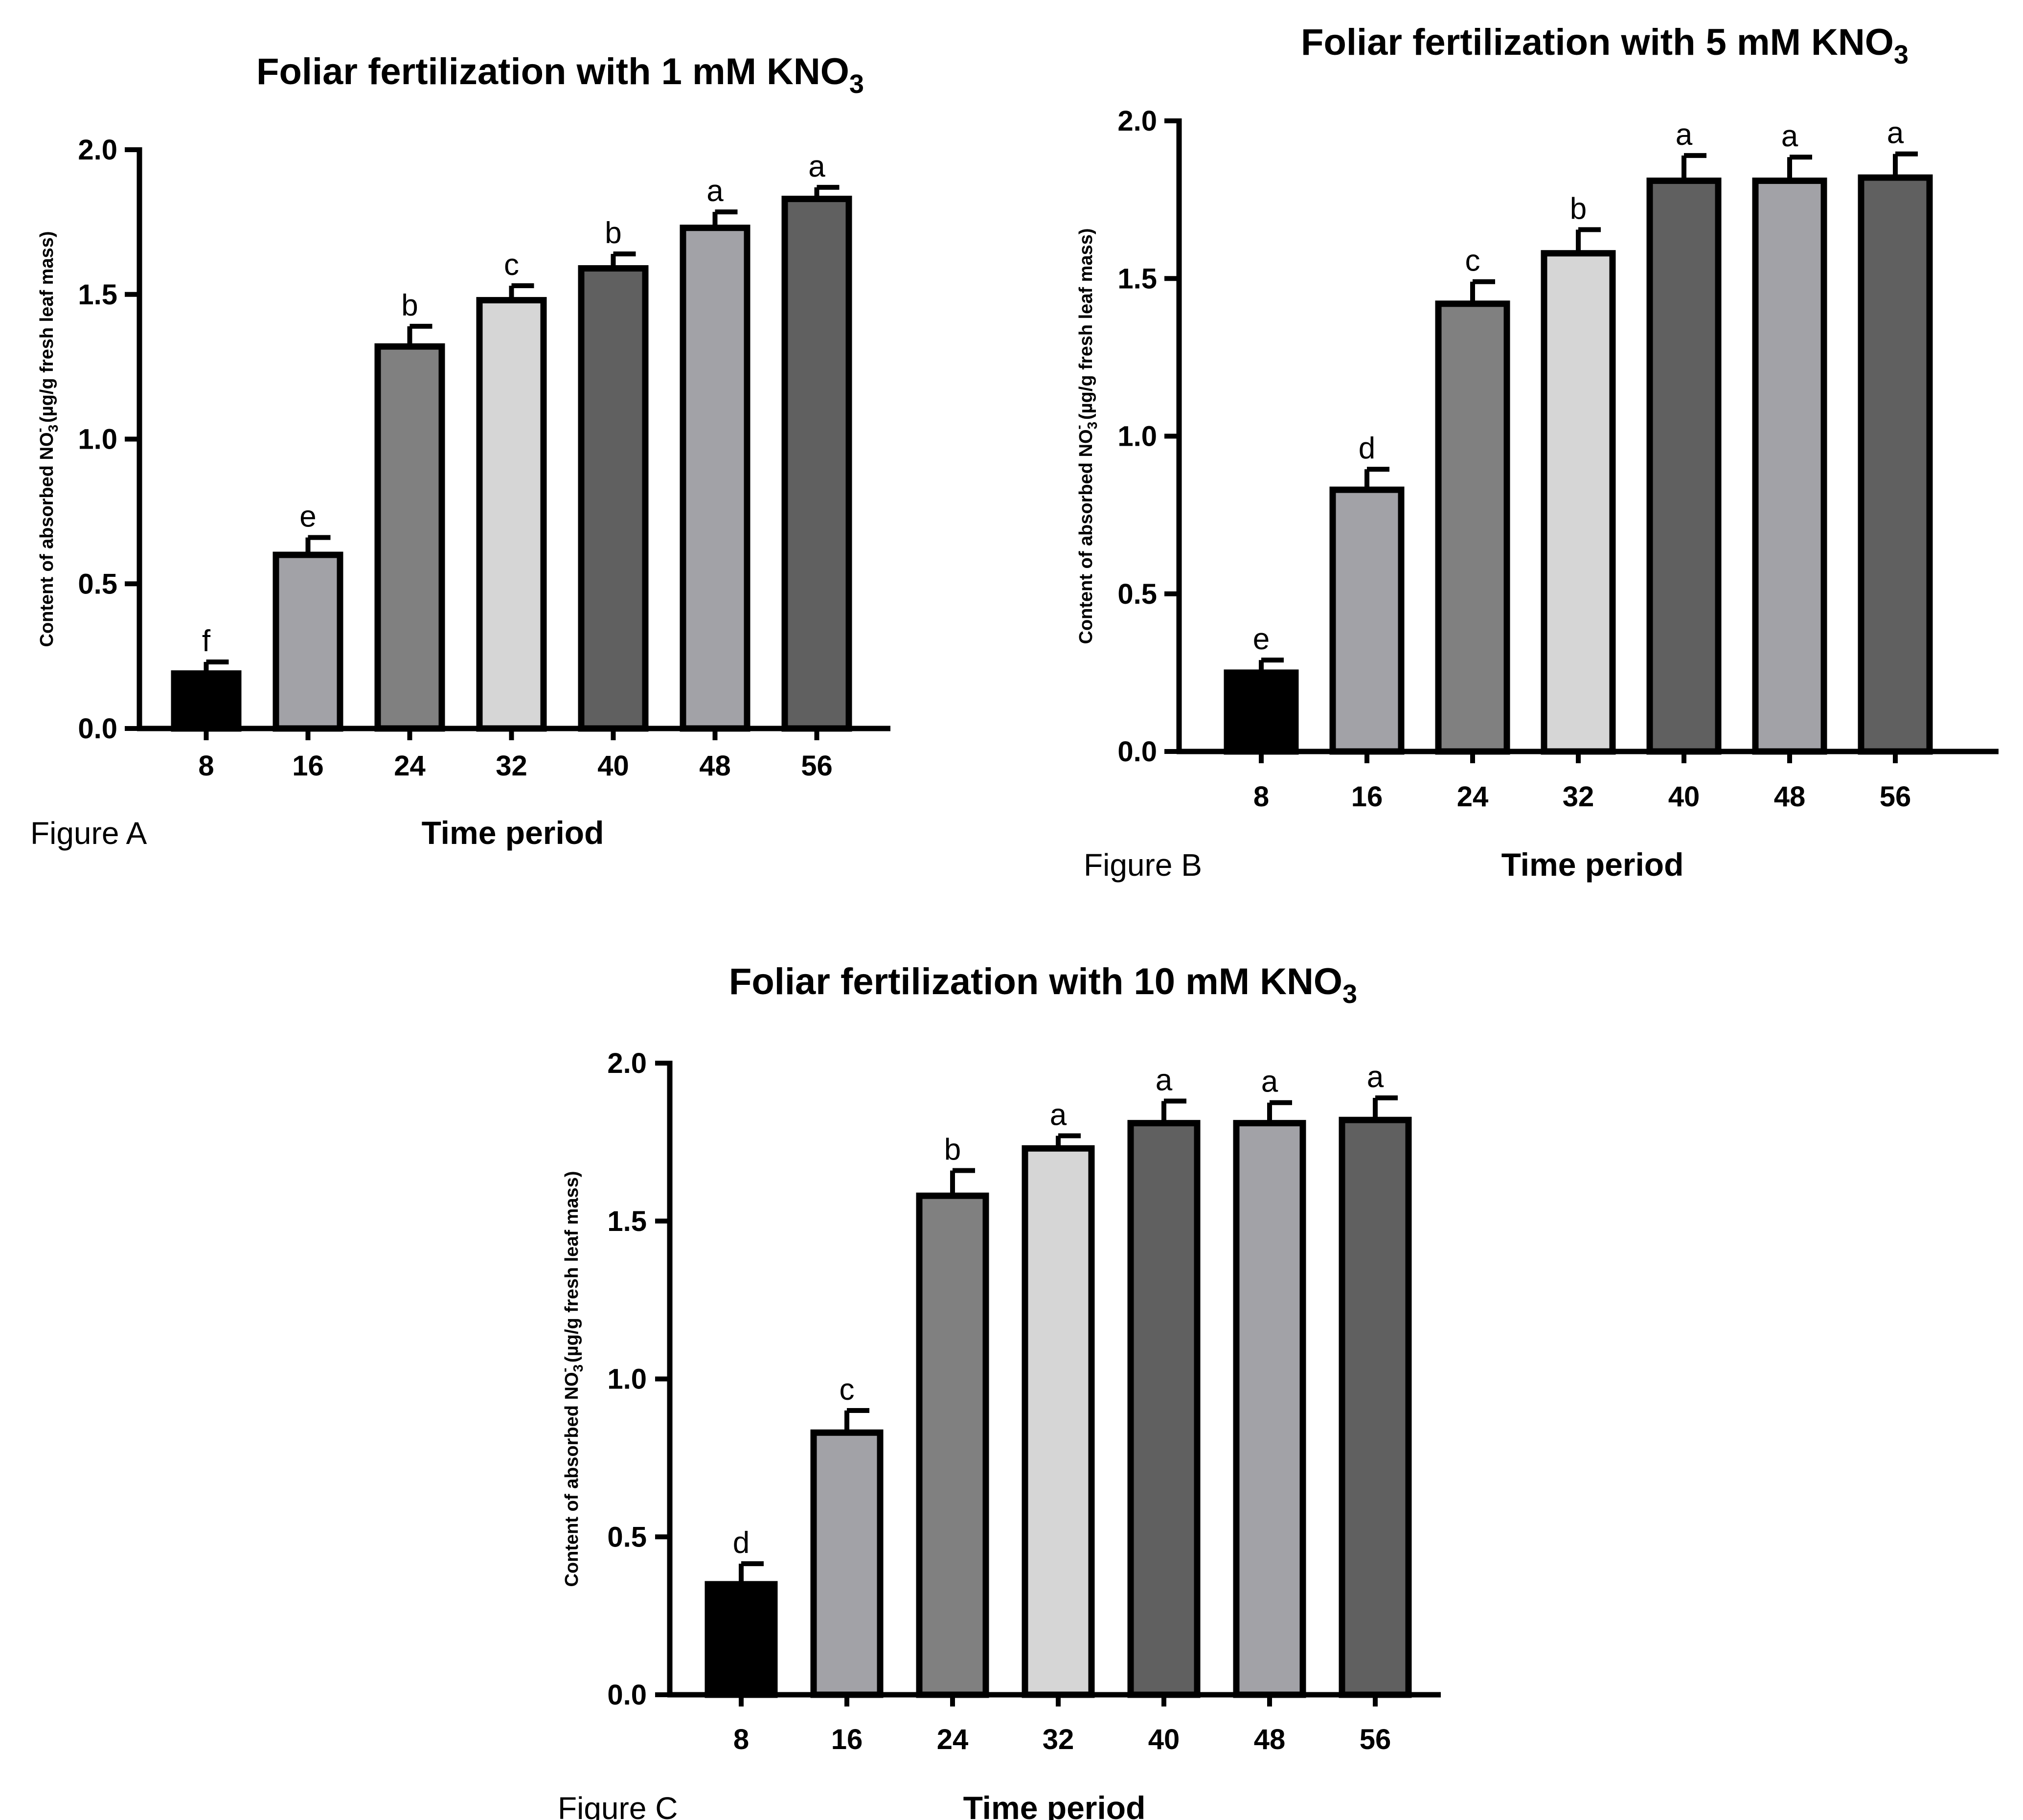  Describe the element at coordinates (618, 1805) in the screenshot. I see `figure-label: Figure C` at that location.